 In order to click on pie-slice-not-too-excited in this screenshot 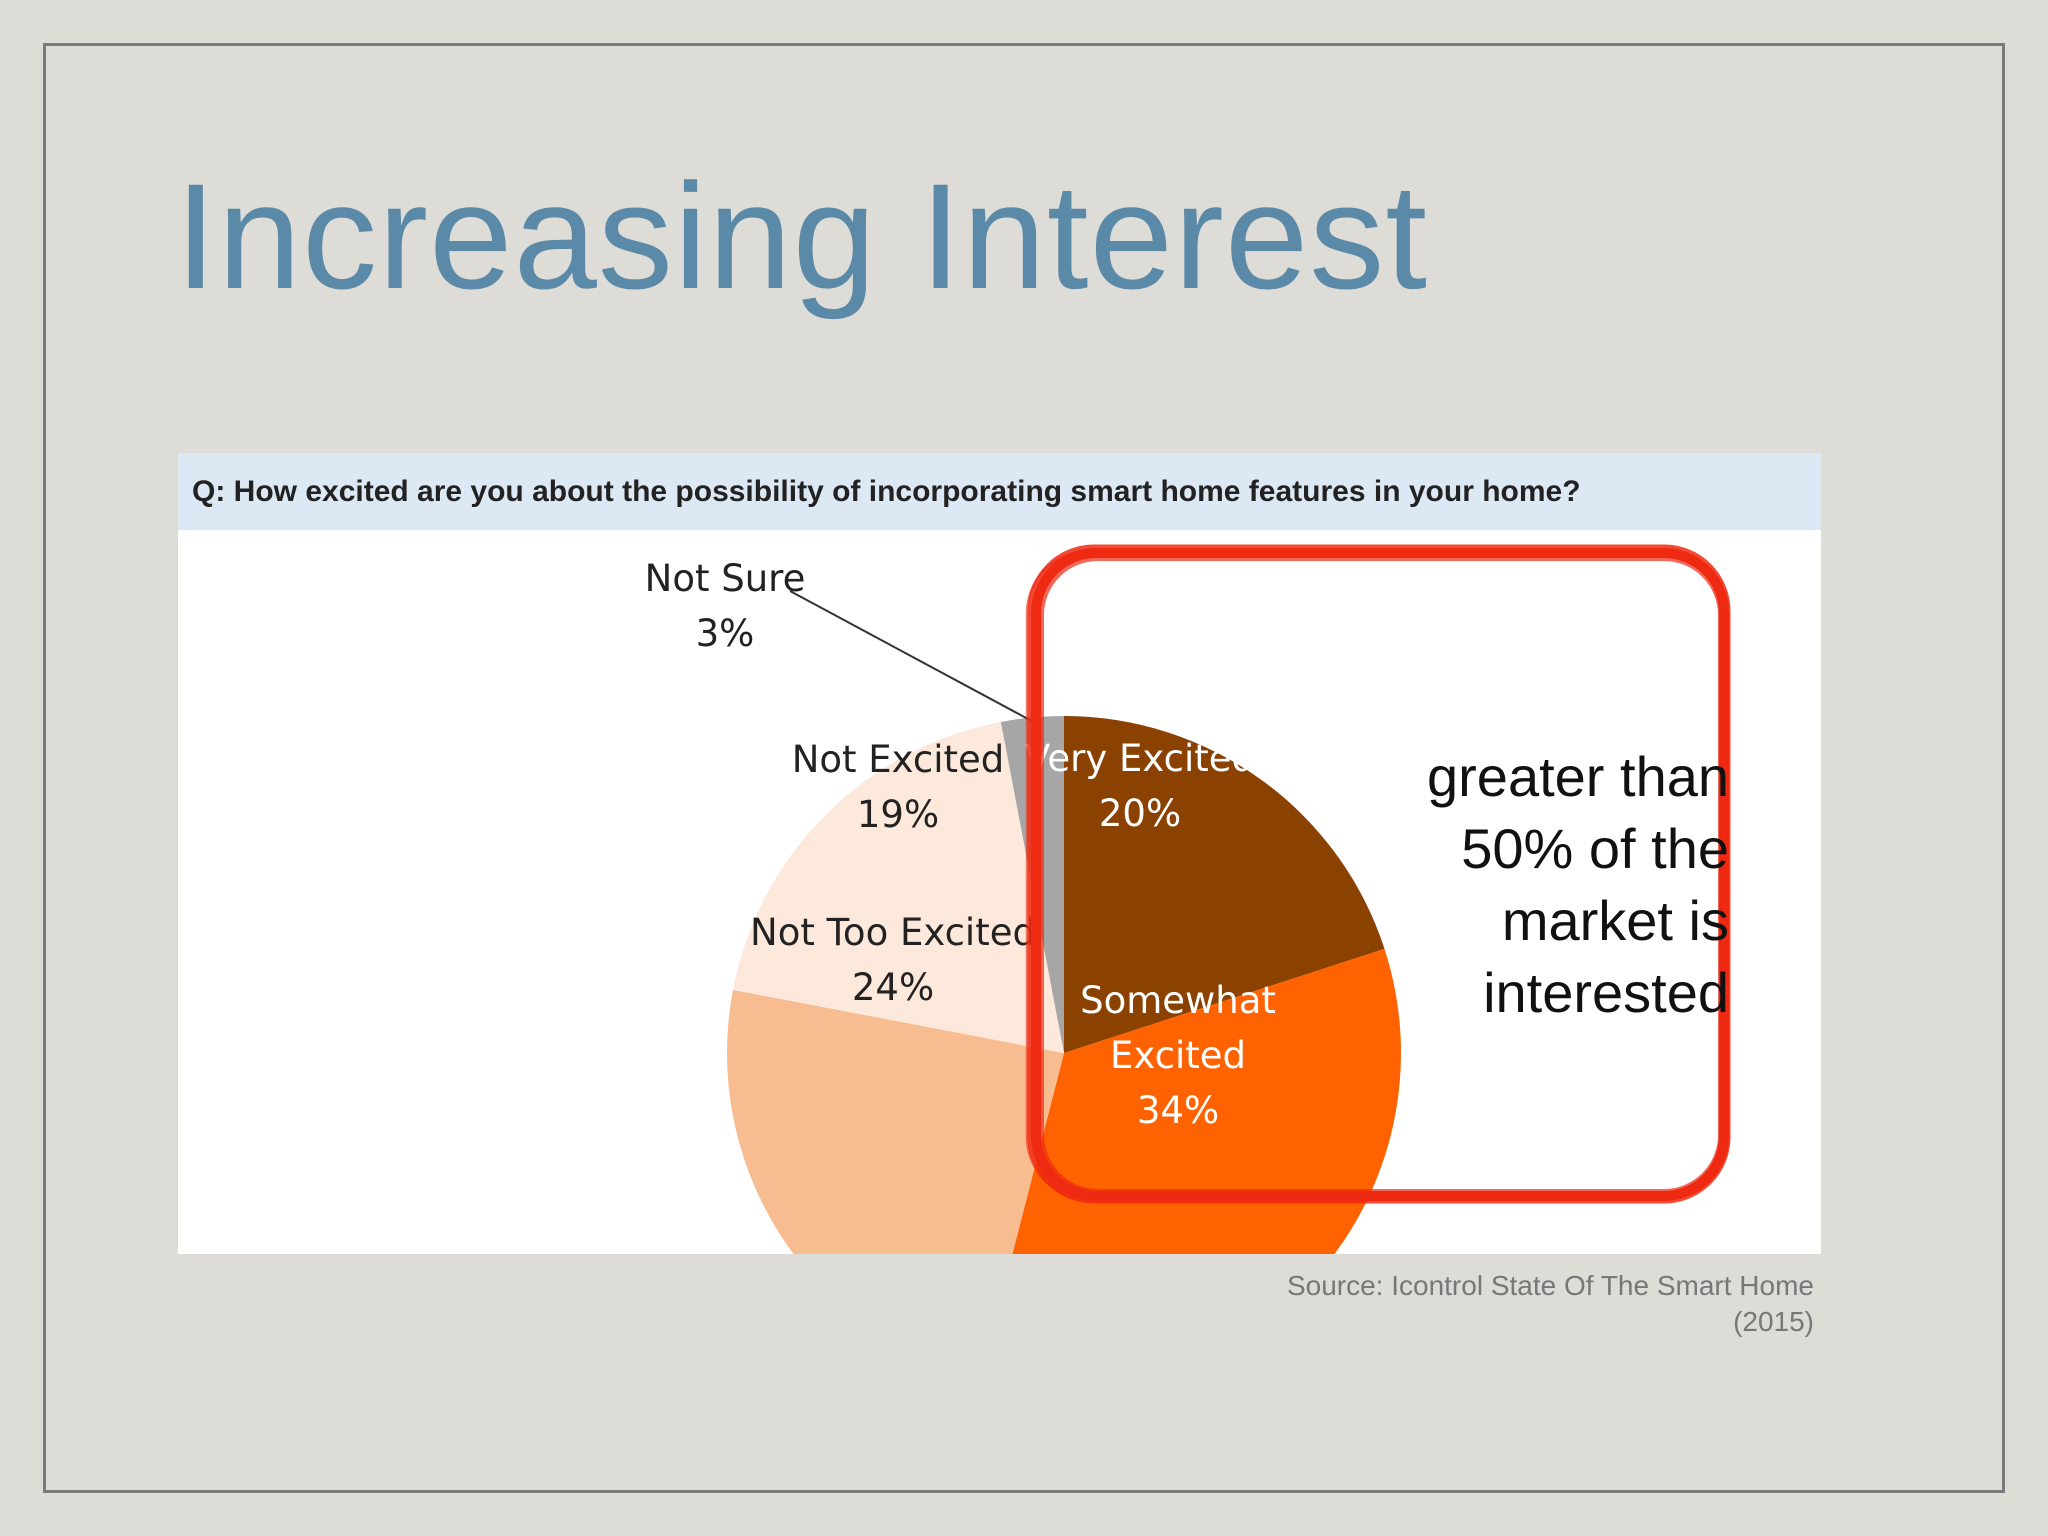, I will do `click(895, 1121)`.